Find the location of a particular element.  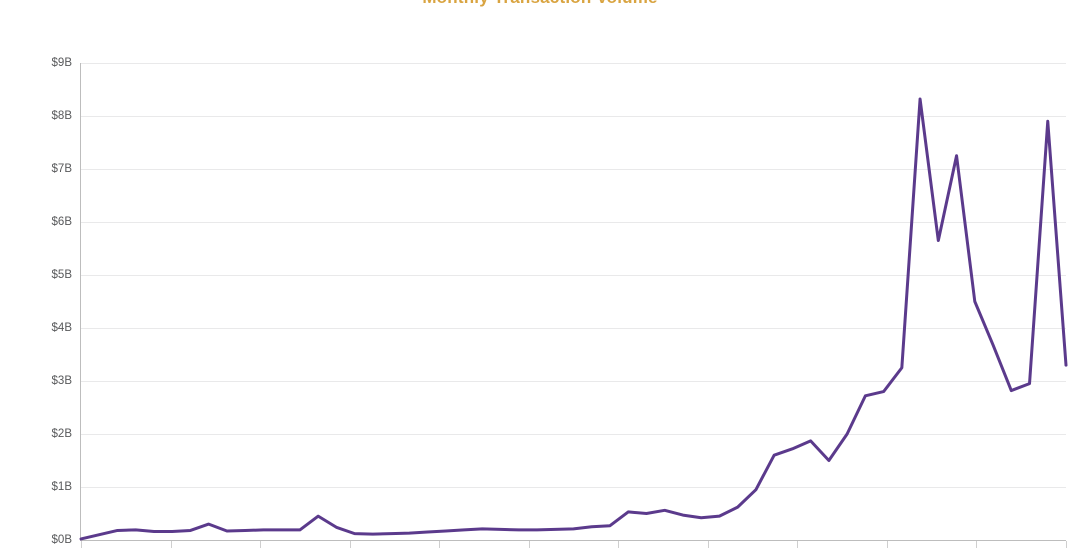

y-tick-label-2B: $2B is located at coordinates (61, 434).